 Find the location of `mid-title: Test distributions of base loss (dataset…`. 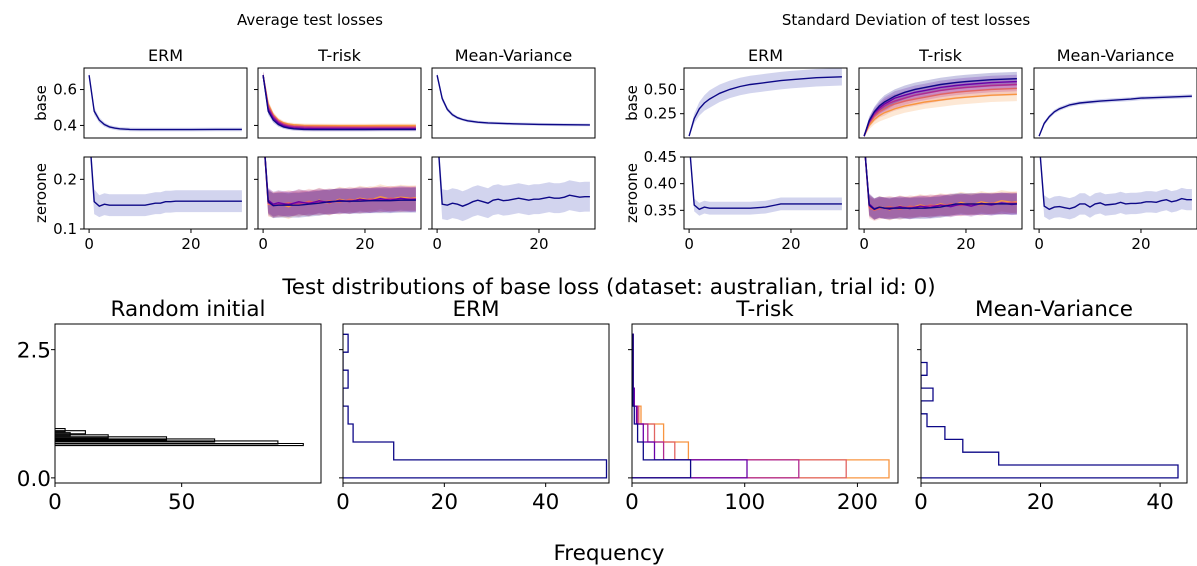

mid-title: Test distributions of base loss (dataset… is located at coordinates (608, 287).